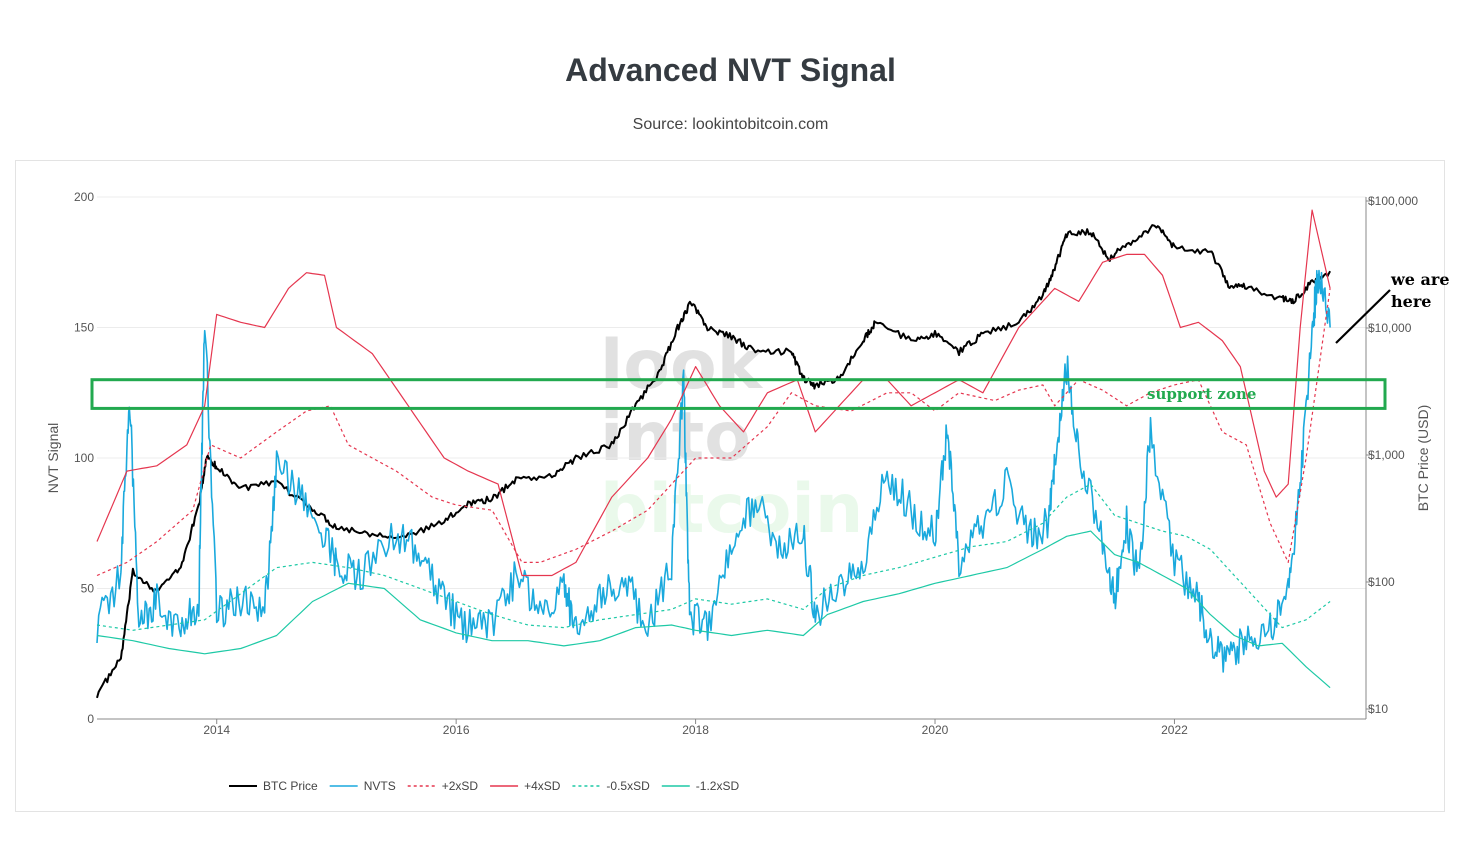 The height and width of the screenshot is (862, 1461). I want to click on x-tick-2016: 2016, so click(456, 730).